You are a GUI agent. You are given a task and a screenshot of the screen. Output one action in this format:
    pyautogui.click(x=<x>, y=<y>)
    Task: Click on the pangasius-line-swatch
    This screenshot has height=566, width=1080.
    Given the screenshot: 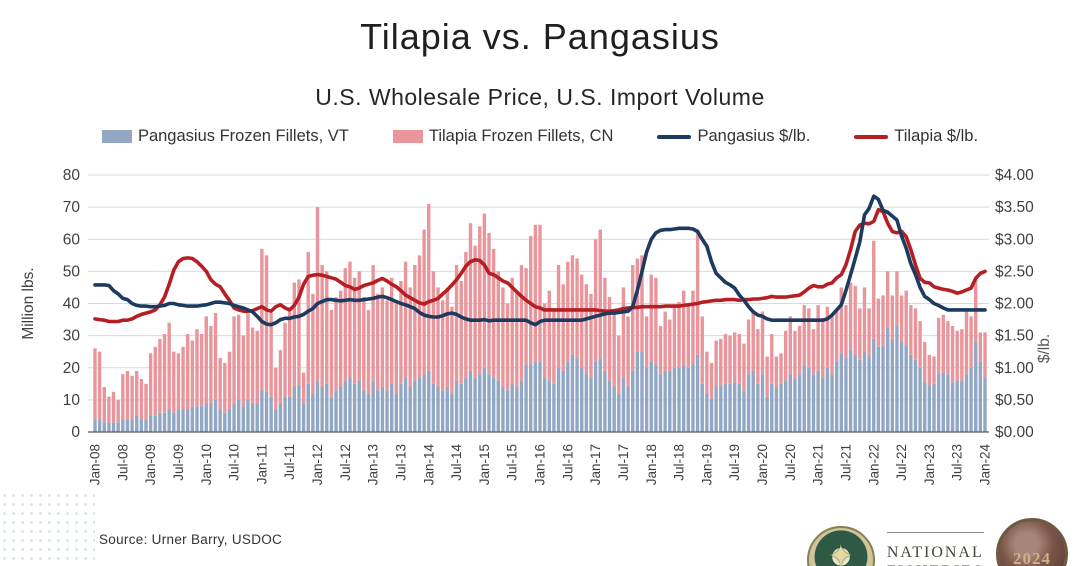 What is the action you would take?
    pyautogui.click(x=674, y=136)
    